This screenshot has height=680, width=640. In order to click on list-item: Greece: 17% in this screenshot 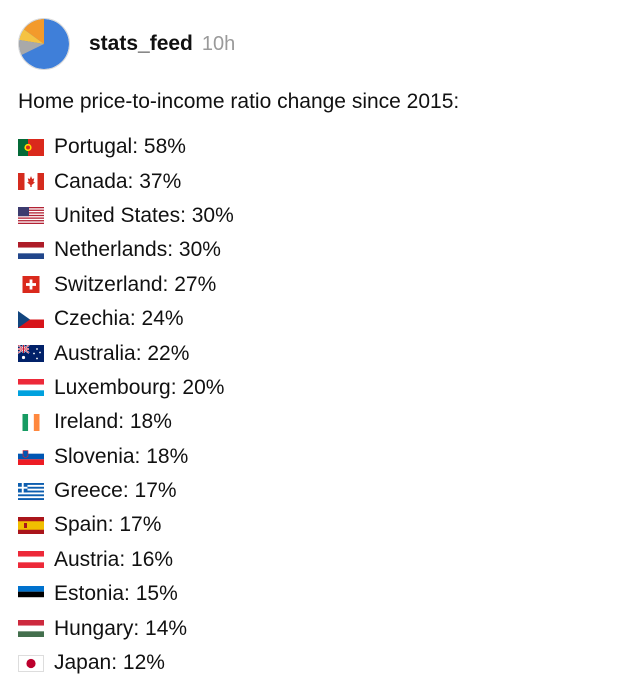, I will do `click(126, 491)`.